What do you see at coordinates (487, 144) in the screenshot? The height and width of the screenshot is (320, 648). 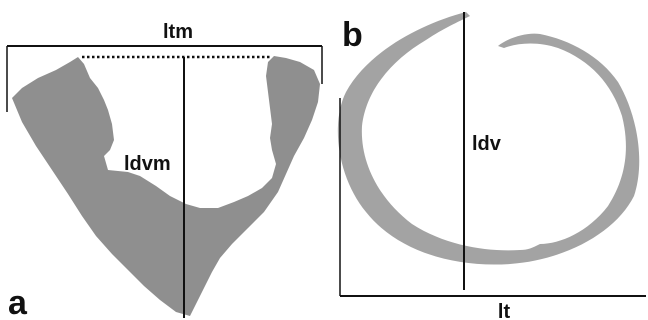 I see `ldv-label: ldv` at bounding box center [487, 144].